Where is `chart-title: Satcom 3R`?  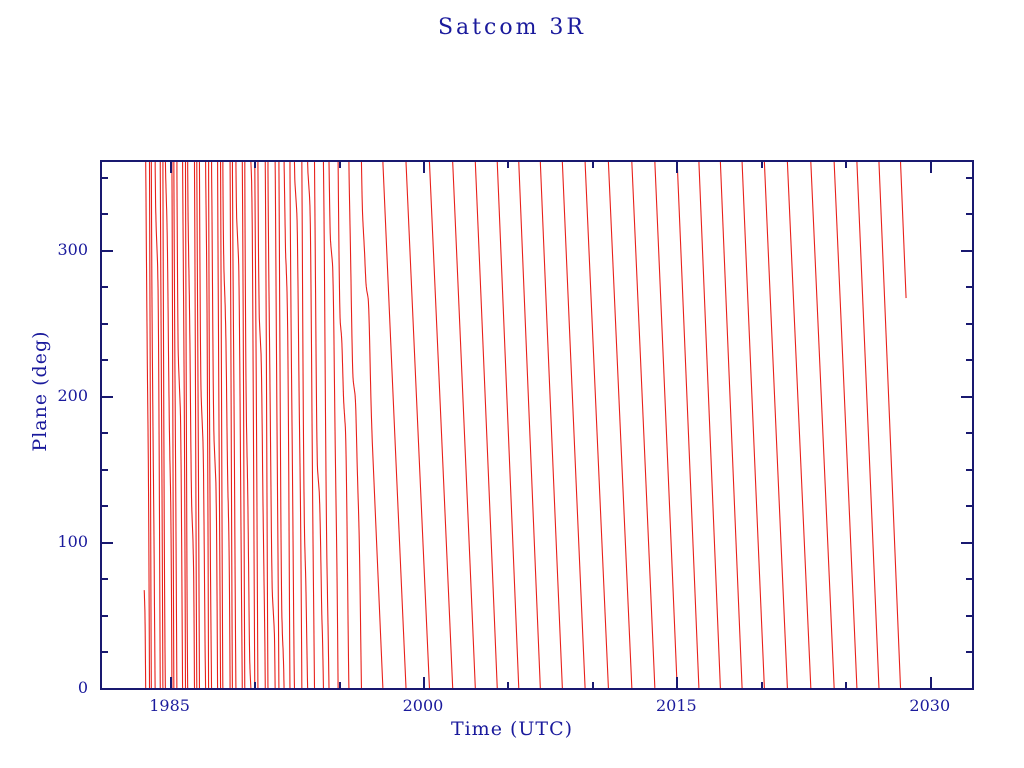 chart-title: Satcom 3R is located at coordinates (511, 27).